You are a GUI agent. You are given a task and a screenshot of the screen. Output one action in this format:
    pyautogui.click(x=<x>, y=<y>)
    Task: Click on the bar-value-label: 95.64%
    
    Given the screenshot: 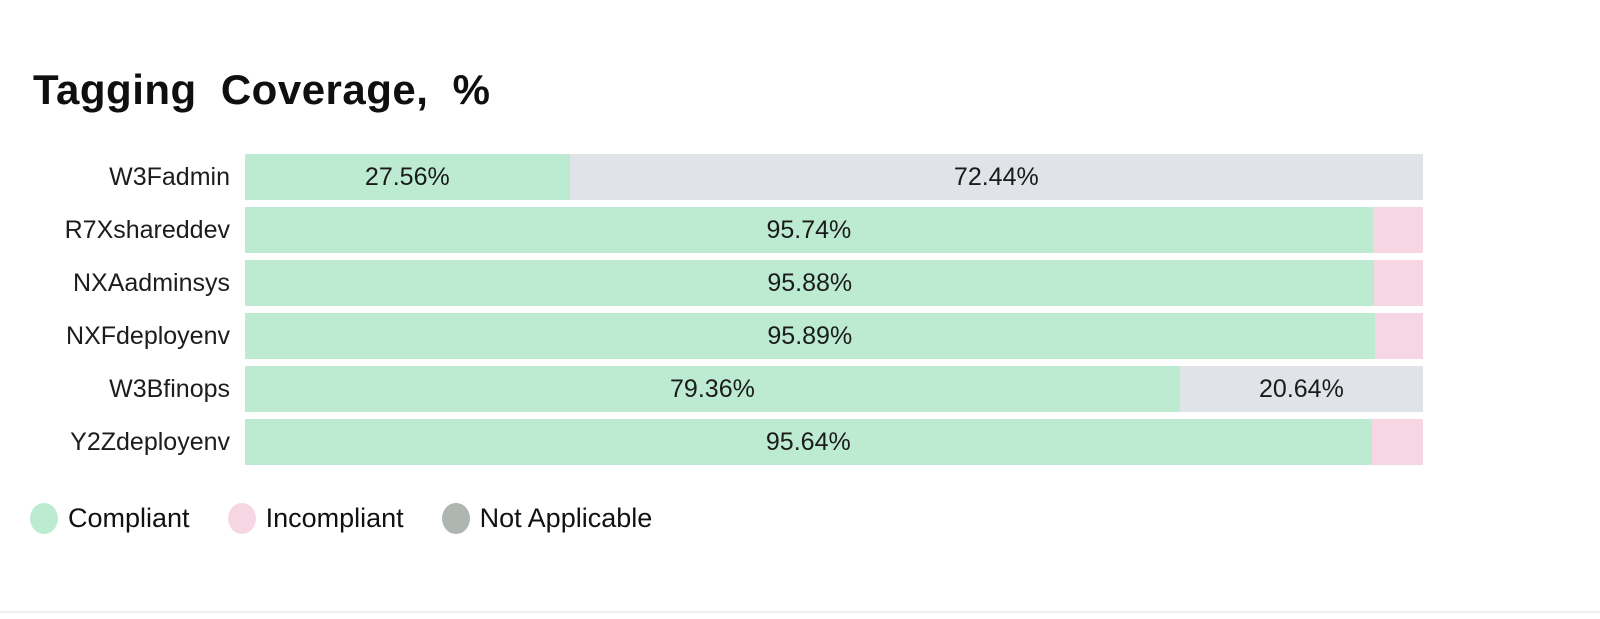 What is the action you would take?
    pyautogui.click(x=808, y=441)
    